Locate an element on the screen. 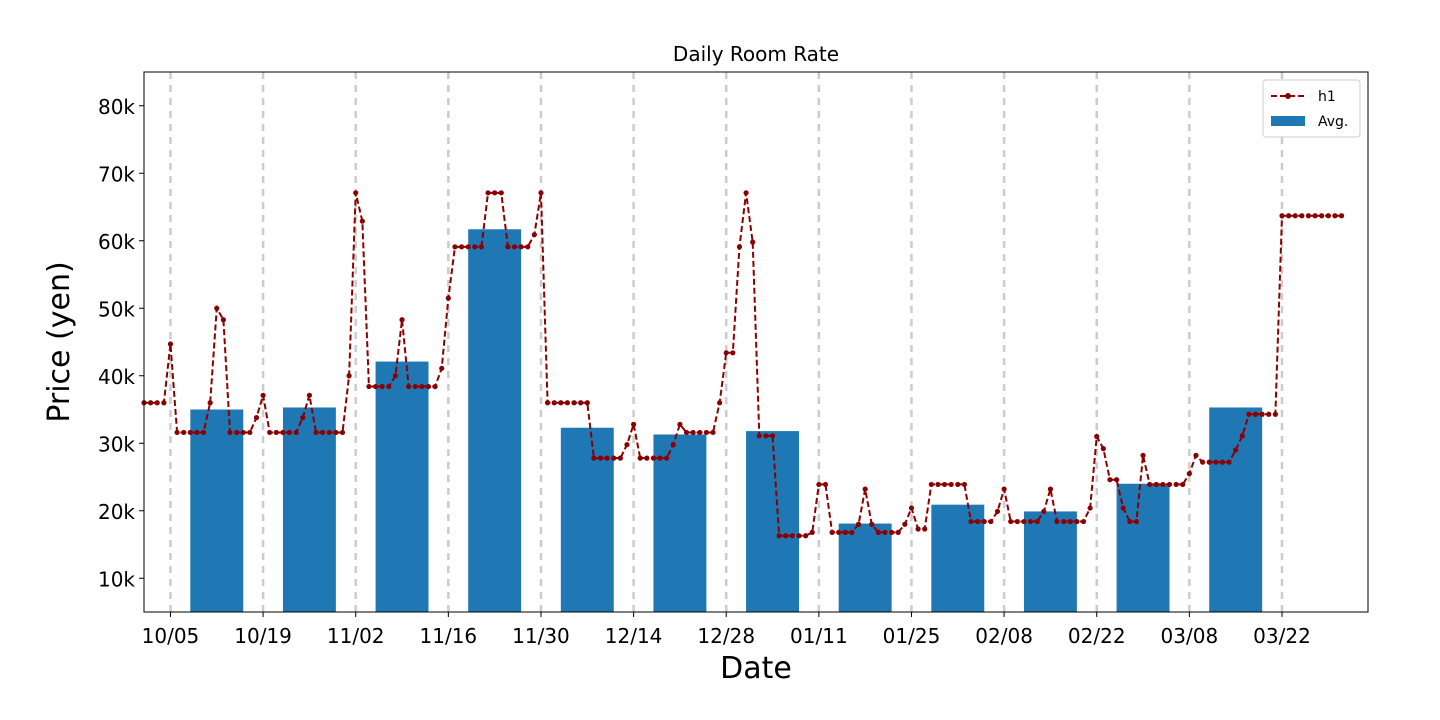 Image resolution: width=1440 pixels, height=720 pixels. y-axis: 10k 20k 30k 40k 50k 60k 70k 80k is located at coordinates (121, 343).